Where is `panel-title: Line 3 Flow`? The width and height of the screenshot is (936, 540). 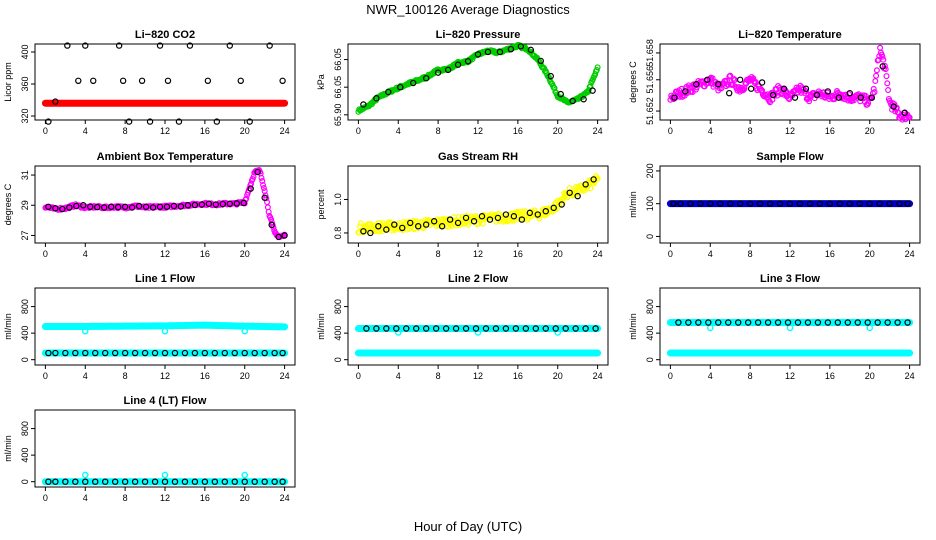 panel-title: Line 3 Flow is located at coordinates (790, 279).